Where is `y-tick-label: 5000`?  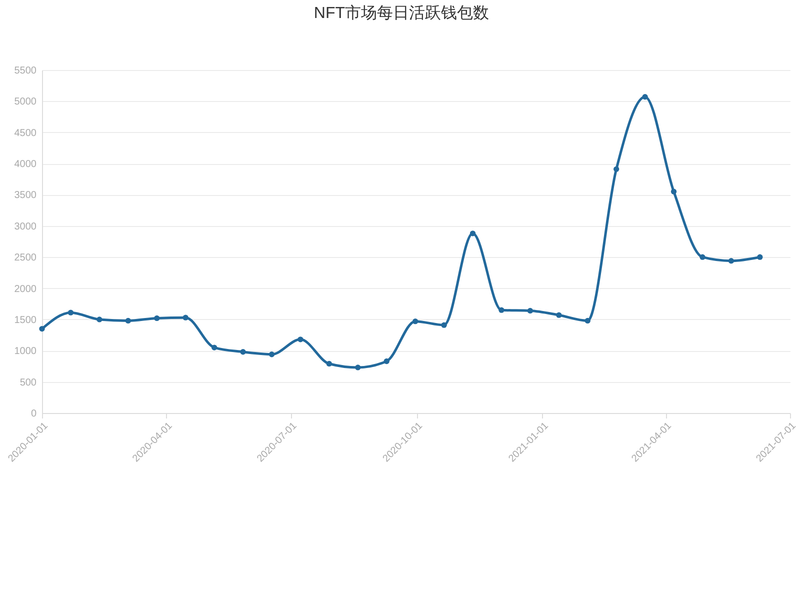
y-tick-label: 5000 is located at coordinates (25, 102).